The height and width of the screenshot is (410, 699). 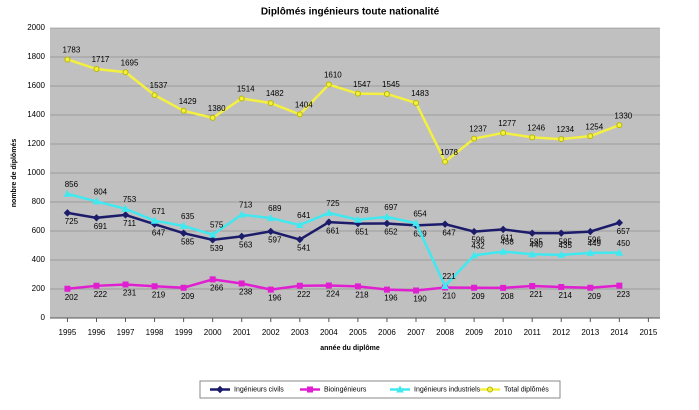 I want to click on x-tick-label: 2001, so click(x=242, y=332).